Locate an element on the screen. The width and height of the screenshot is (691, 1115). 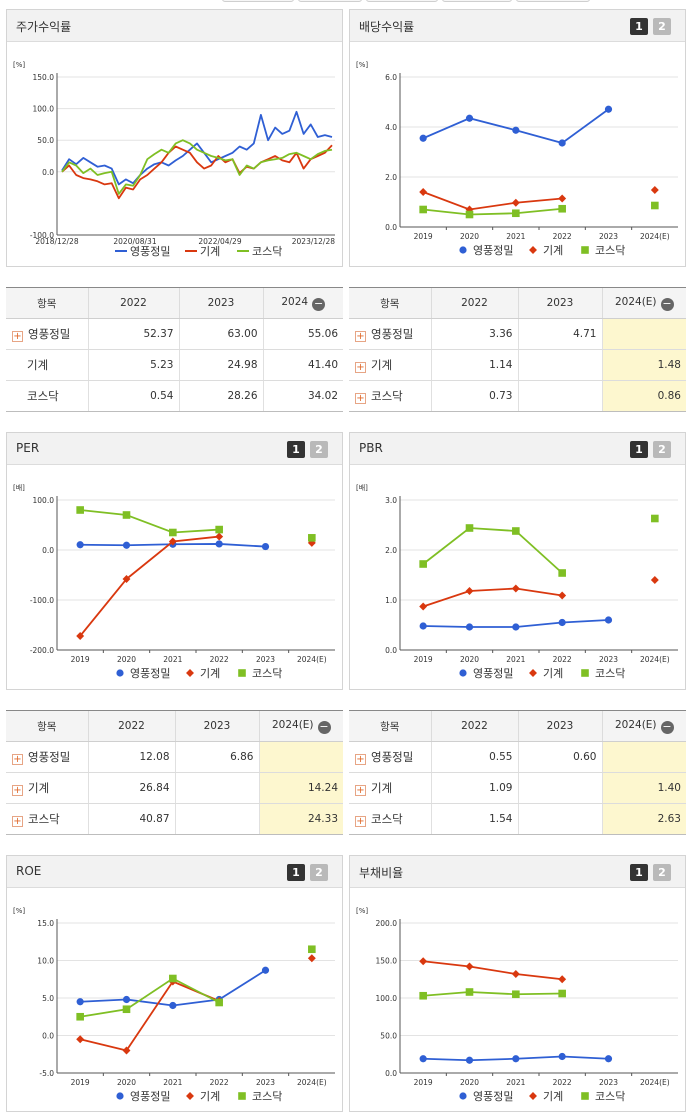
panel-title: 배당수익률 is located at coordinates (387, 27).